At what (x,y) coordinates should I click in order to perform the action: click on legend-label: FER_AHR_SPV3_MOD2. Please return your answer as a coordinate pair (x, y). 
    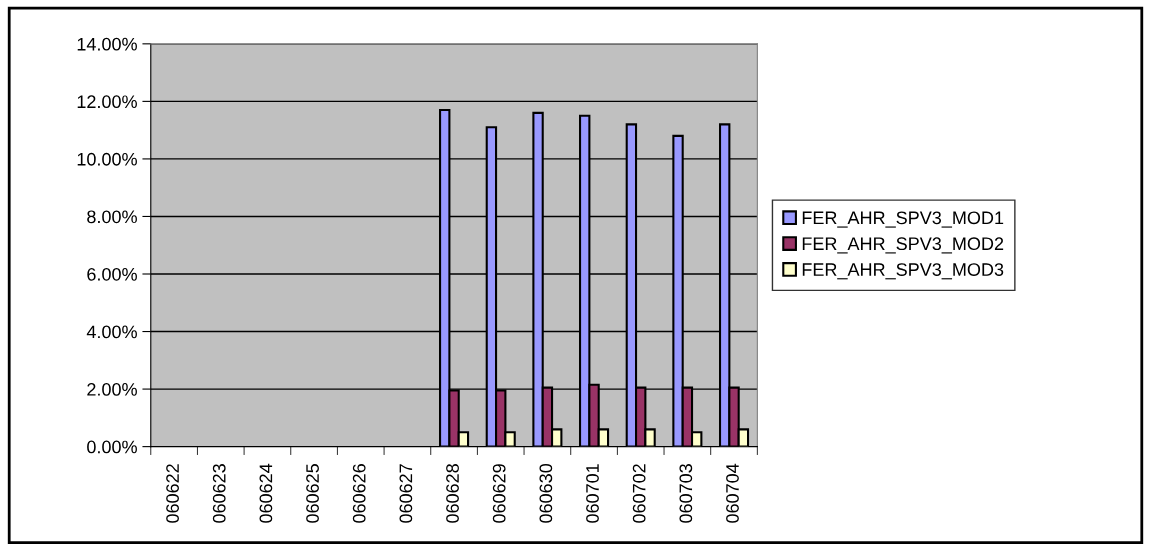
    Looking at the image, I should click on (903, 245).